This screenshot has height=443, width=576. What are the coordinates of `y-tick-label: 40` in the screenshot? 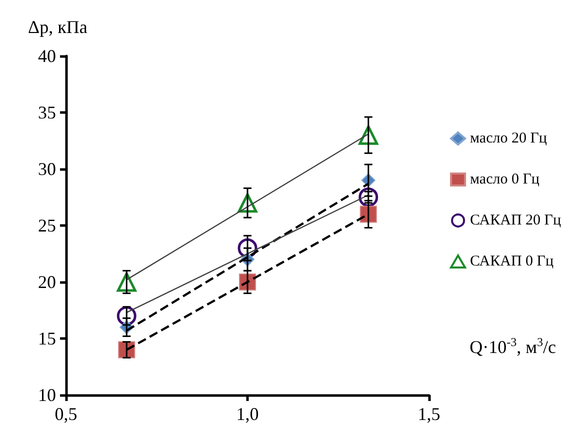 It's located at (47, 56).